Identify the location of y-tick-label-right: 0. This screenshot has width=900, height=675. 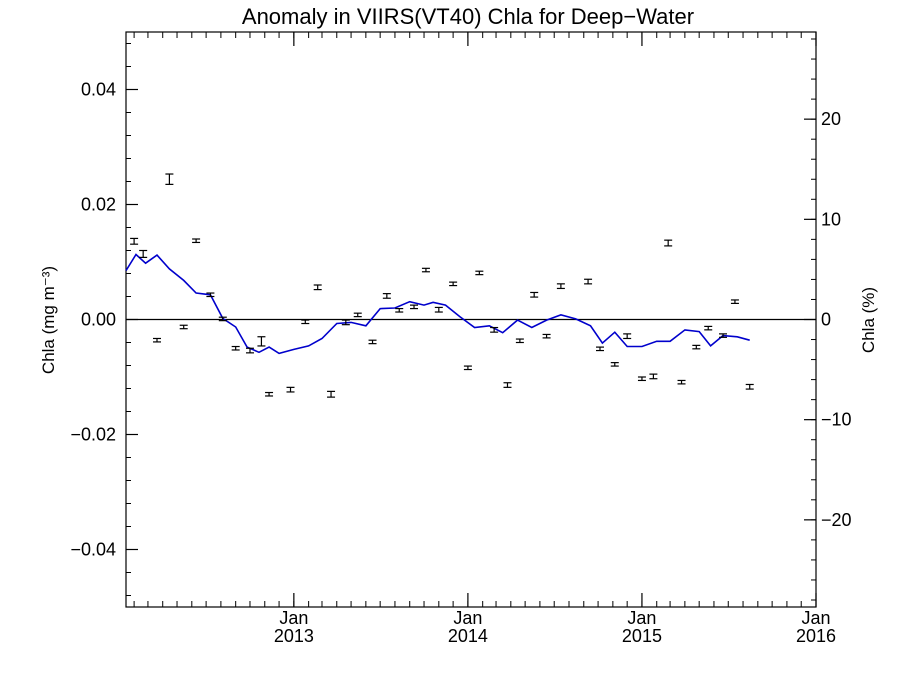
(826, 320).